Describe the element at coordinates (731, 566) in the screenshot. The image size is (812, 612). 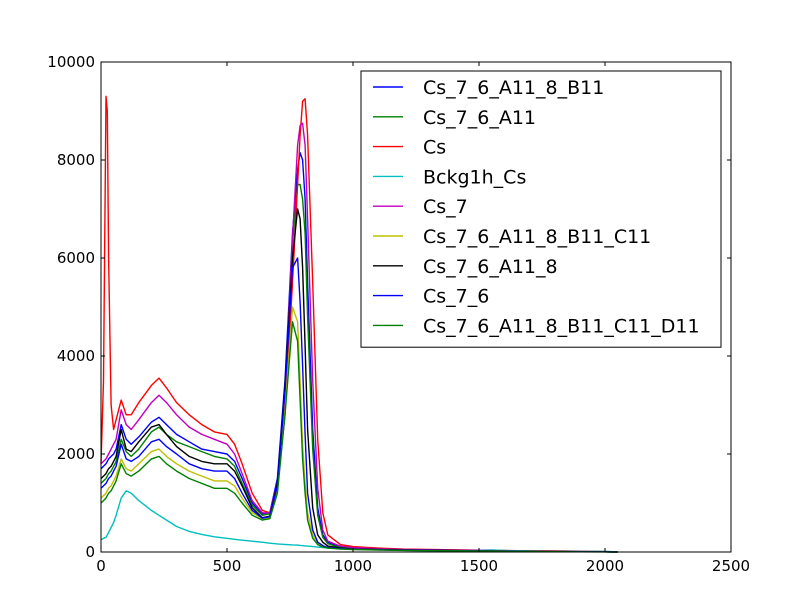
I see `x-tick-label: 2500` at that location.